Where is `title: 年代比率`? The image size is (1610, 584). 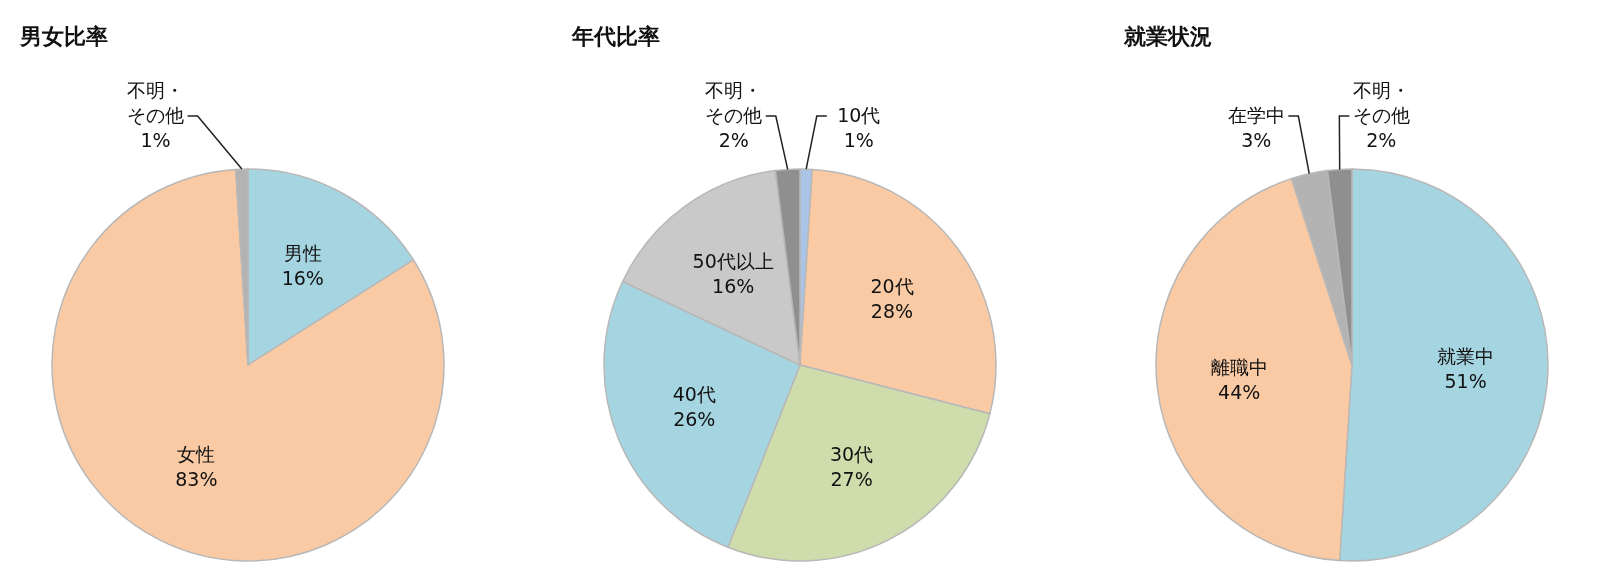 title: 年代比率 is located at coordinates (616, 36).